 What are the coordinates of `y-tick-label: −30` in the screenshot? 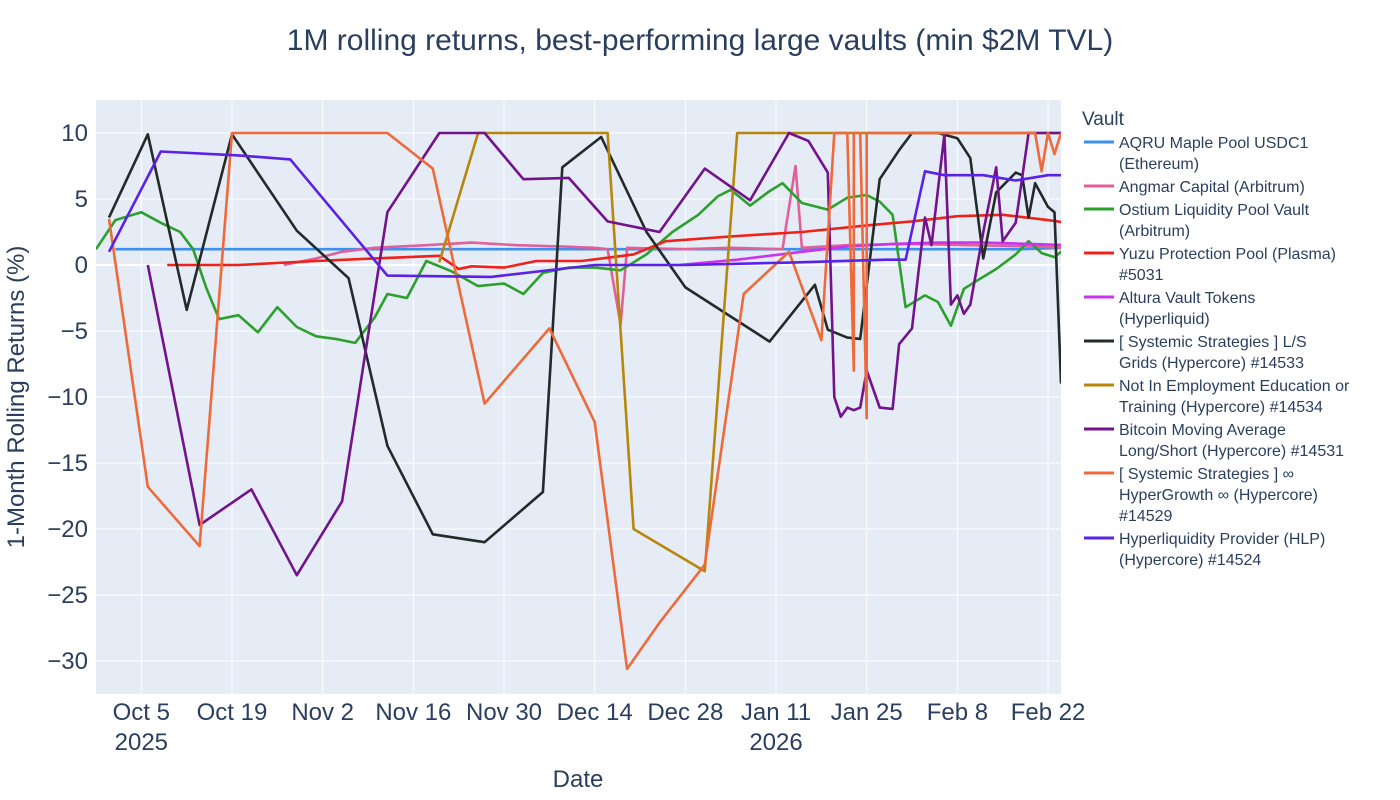 It's located at (67, 661).